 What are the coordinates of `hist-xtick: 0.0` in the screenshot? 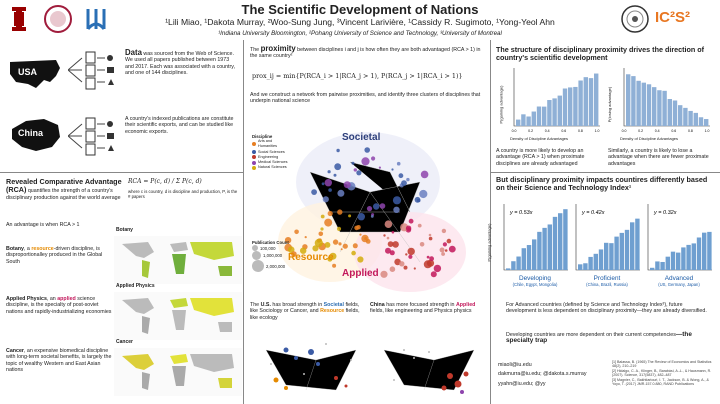 It's located at (624, 131).